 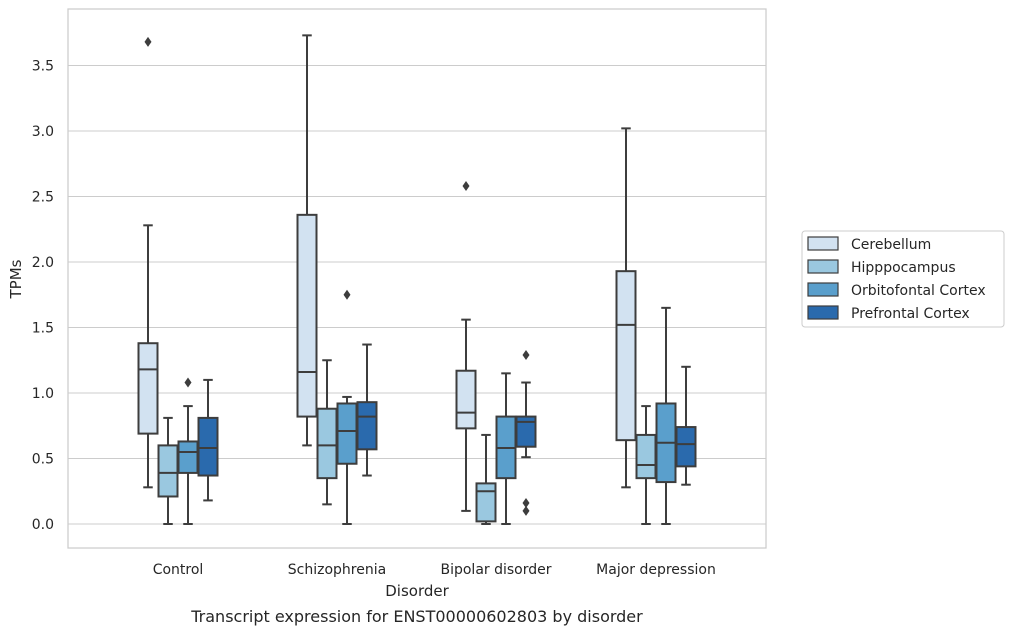 I want to click on box-orbitofontal-cortex-schizophrenia, so click(x=347, y=407).